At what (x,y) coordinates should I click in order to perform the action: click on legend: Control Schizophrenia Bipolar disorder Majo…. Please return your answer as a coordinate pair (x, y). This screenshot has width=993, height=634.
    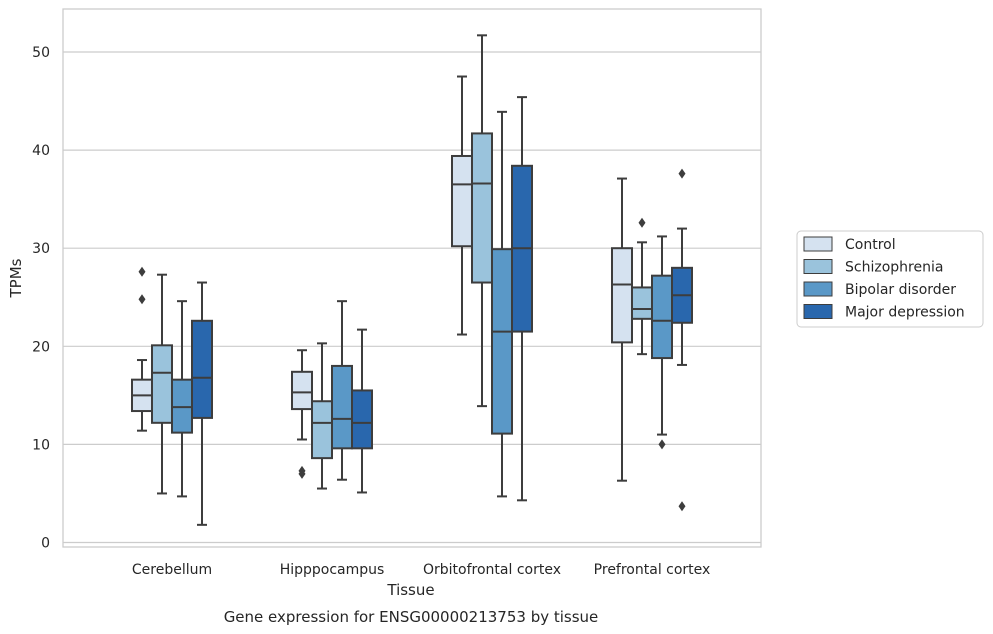
    Looking at the image, I should click on (890, 279).